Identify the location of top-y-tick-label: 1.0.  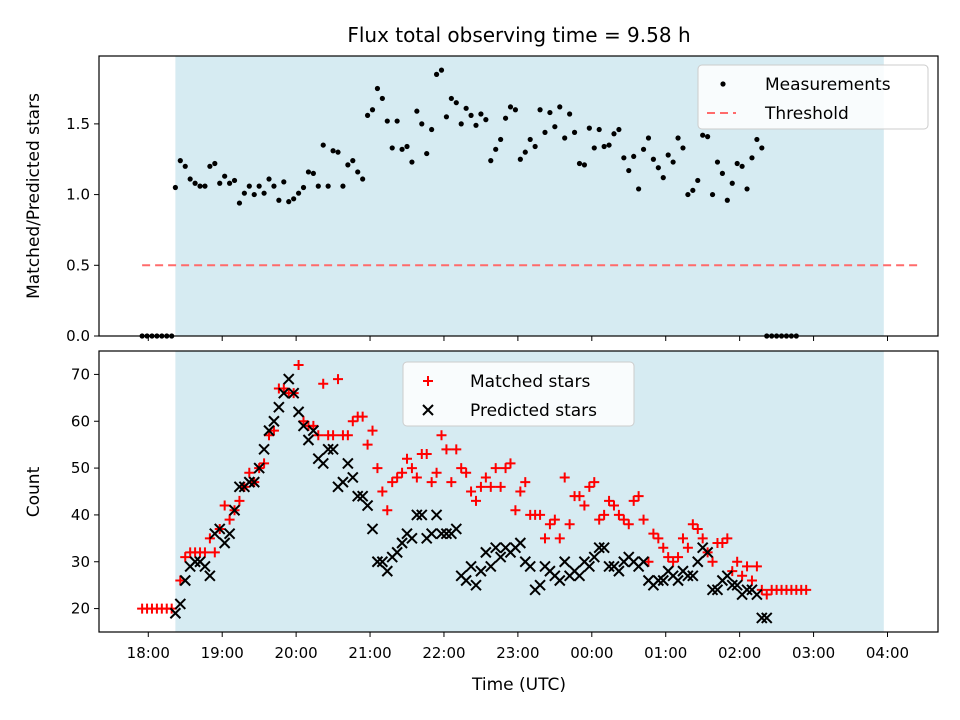
(78, 195).